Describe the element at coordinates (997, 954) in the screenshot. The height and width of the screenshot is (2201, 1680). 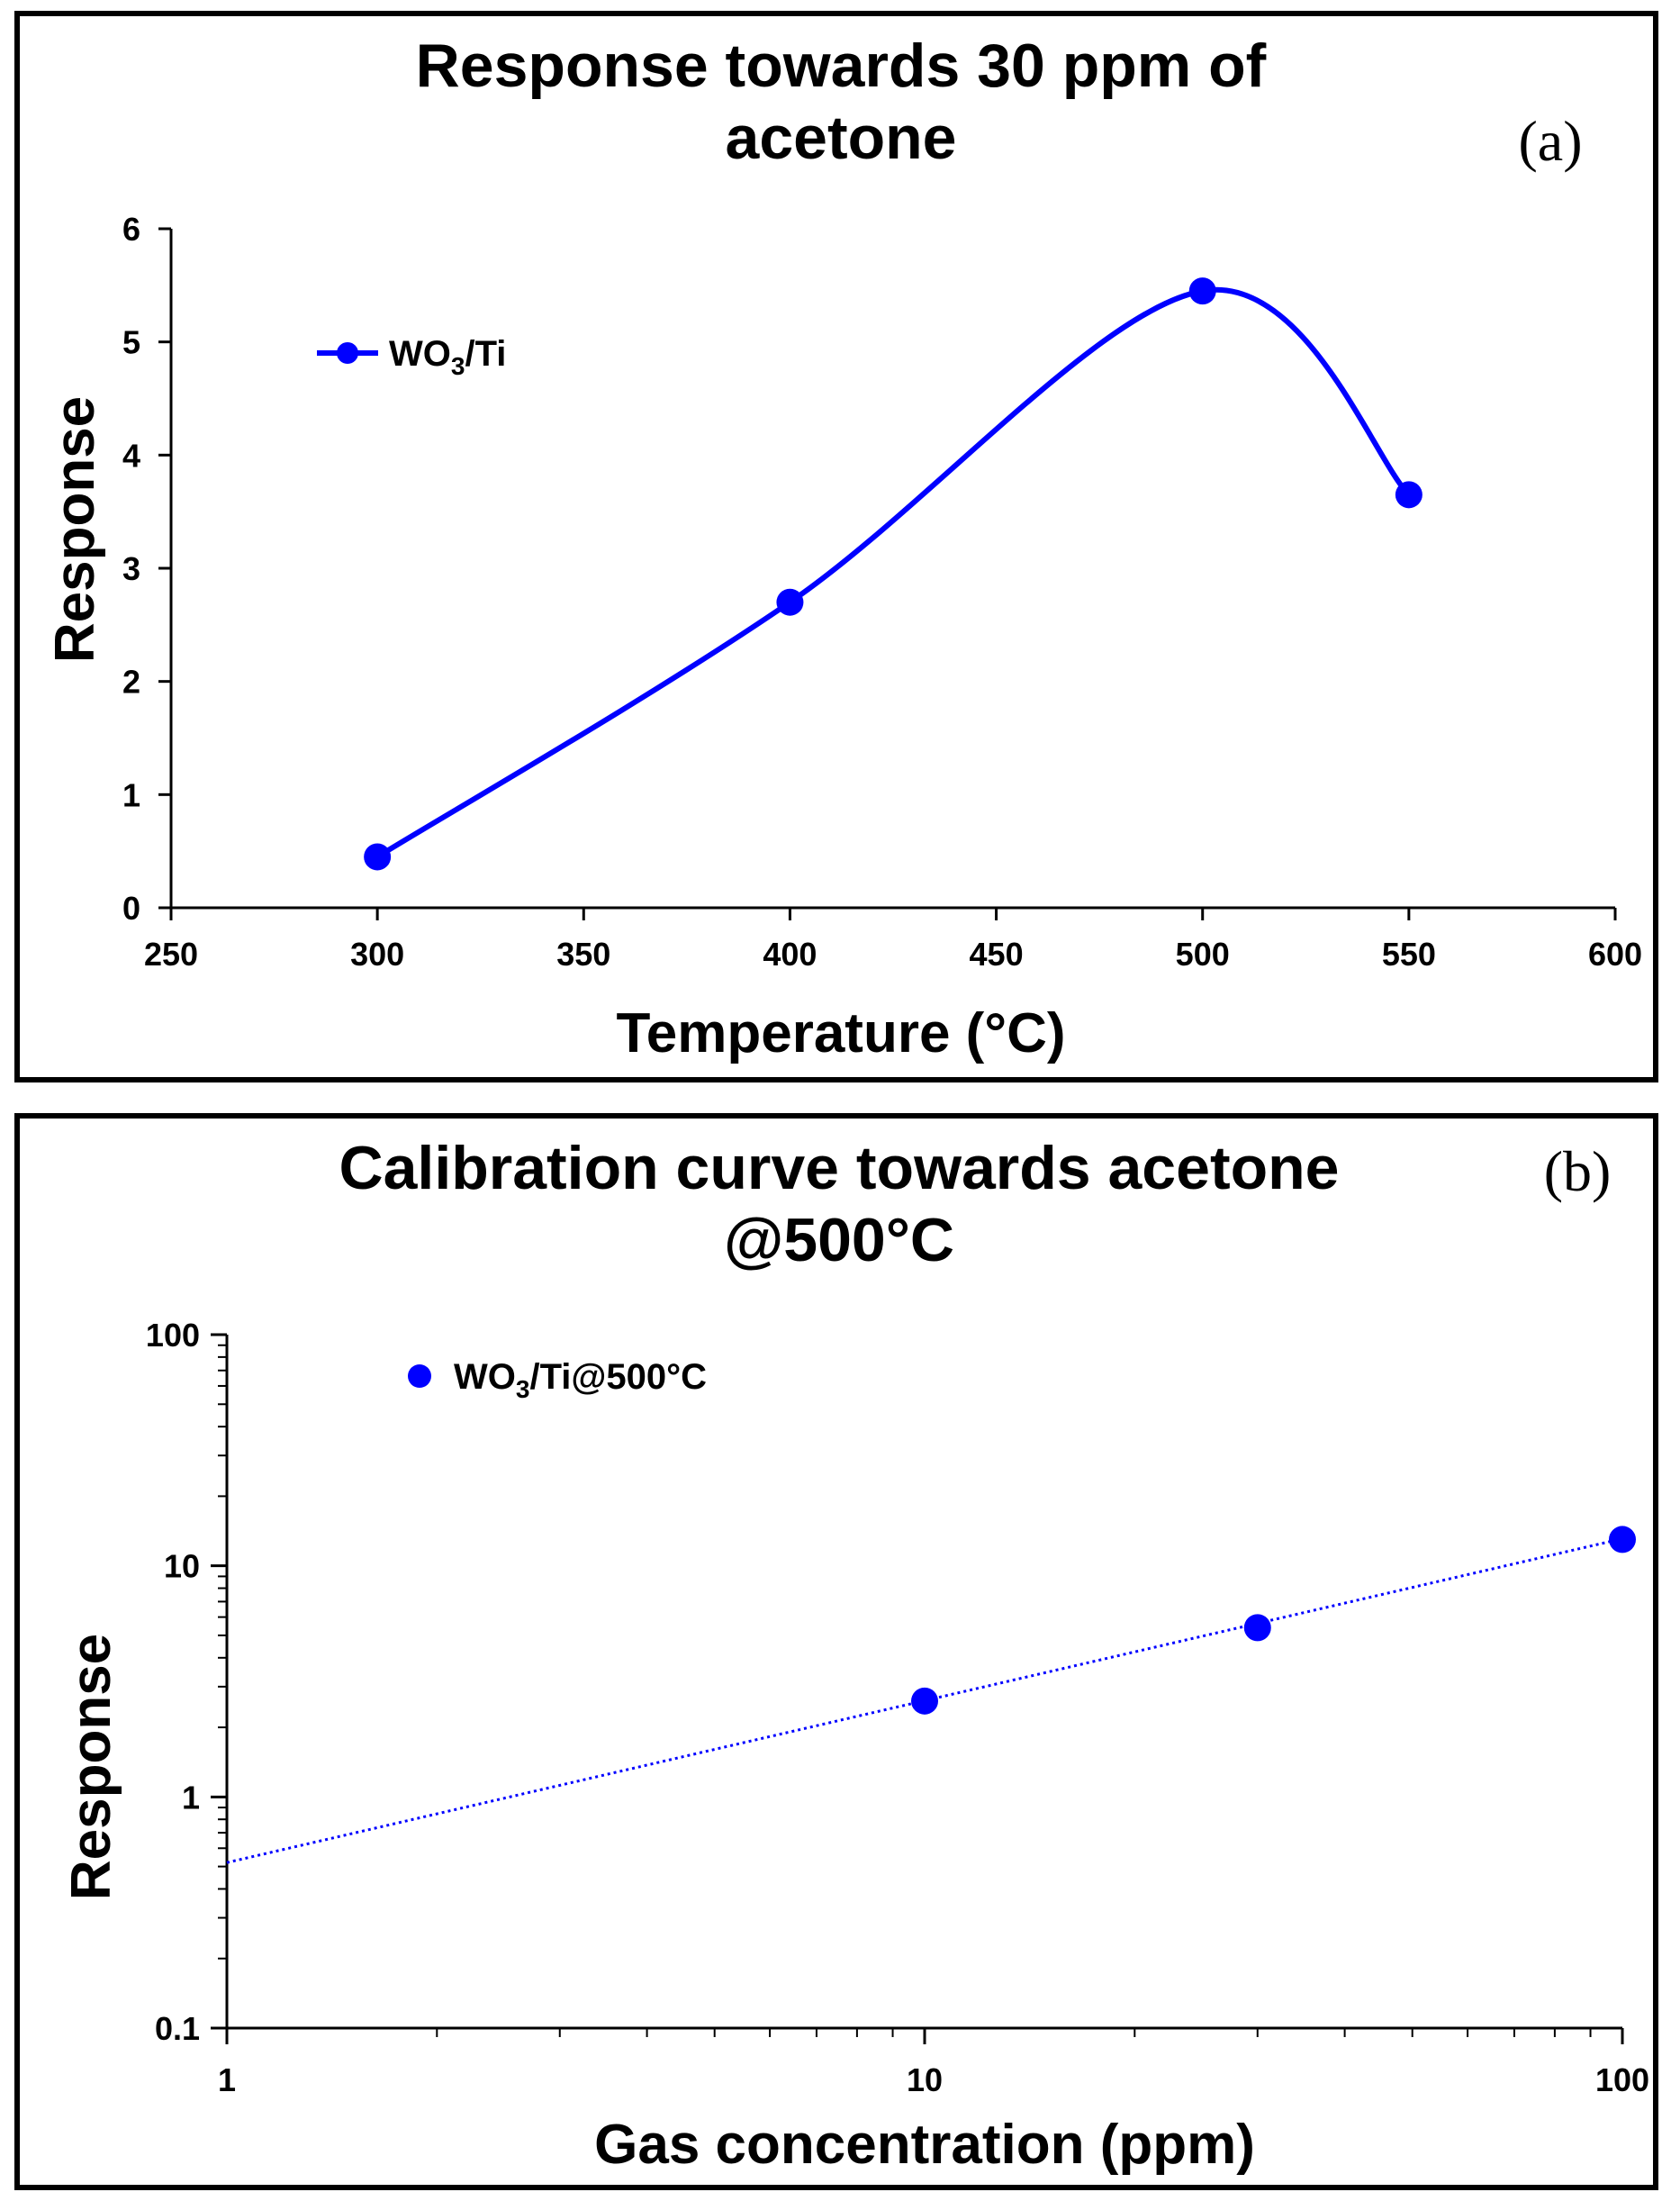
I see `chart-a-x-tick-label: 450` at that location.